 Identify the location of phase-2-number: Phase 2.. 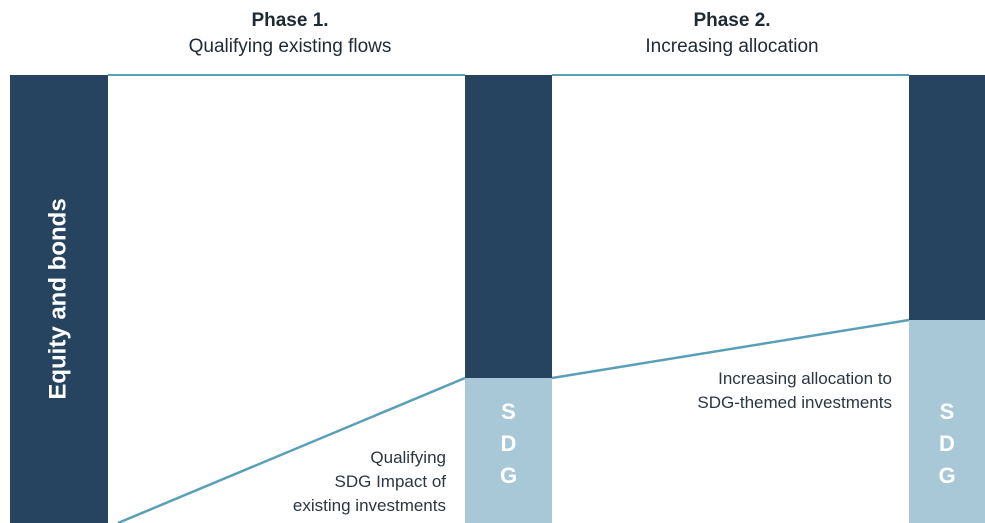
(732, 20).